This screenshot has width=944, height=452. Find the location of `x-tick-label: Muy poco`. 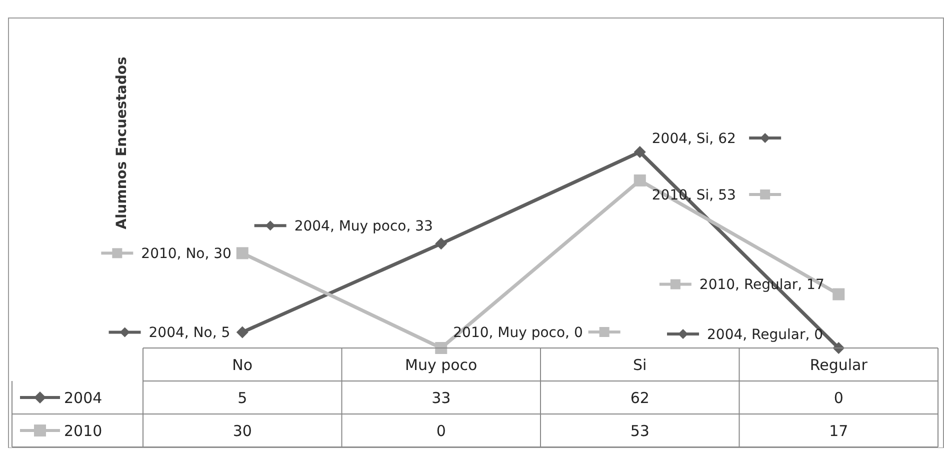

x-tick-label: Muy poco is located at coordinates (441, 365).